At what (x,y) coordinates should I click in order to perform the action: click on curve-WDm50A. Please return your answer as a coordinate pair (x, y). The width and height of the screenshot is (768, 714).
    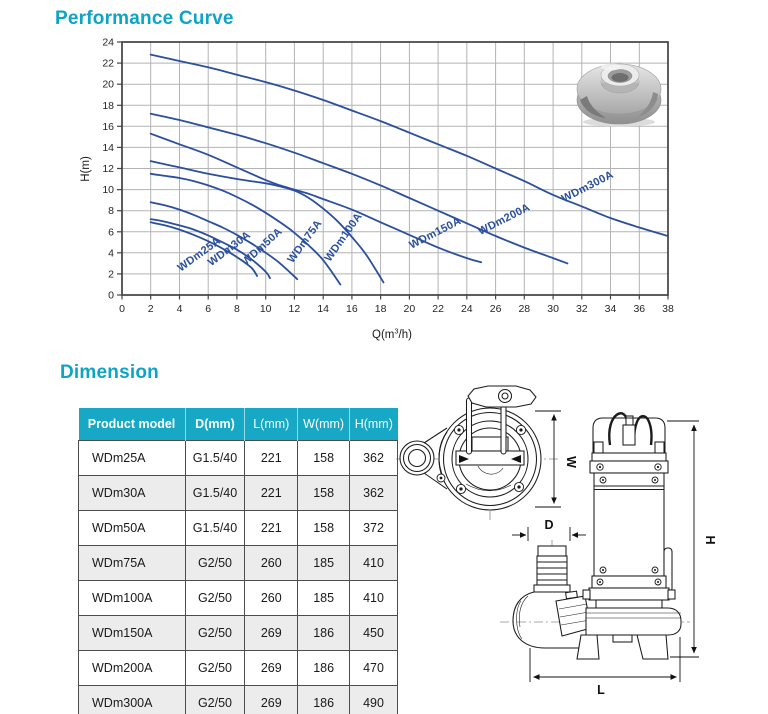
    Looking at the image, I should click on (224, 241).